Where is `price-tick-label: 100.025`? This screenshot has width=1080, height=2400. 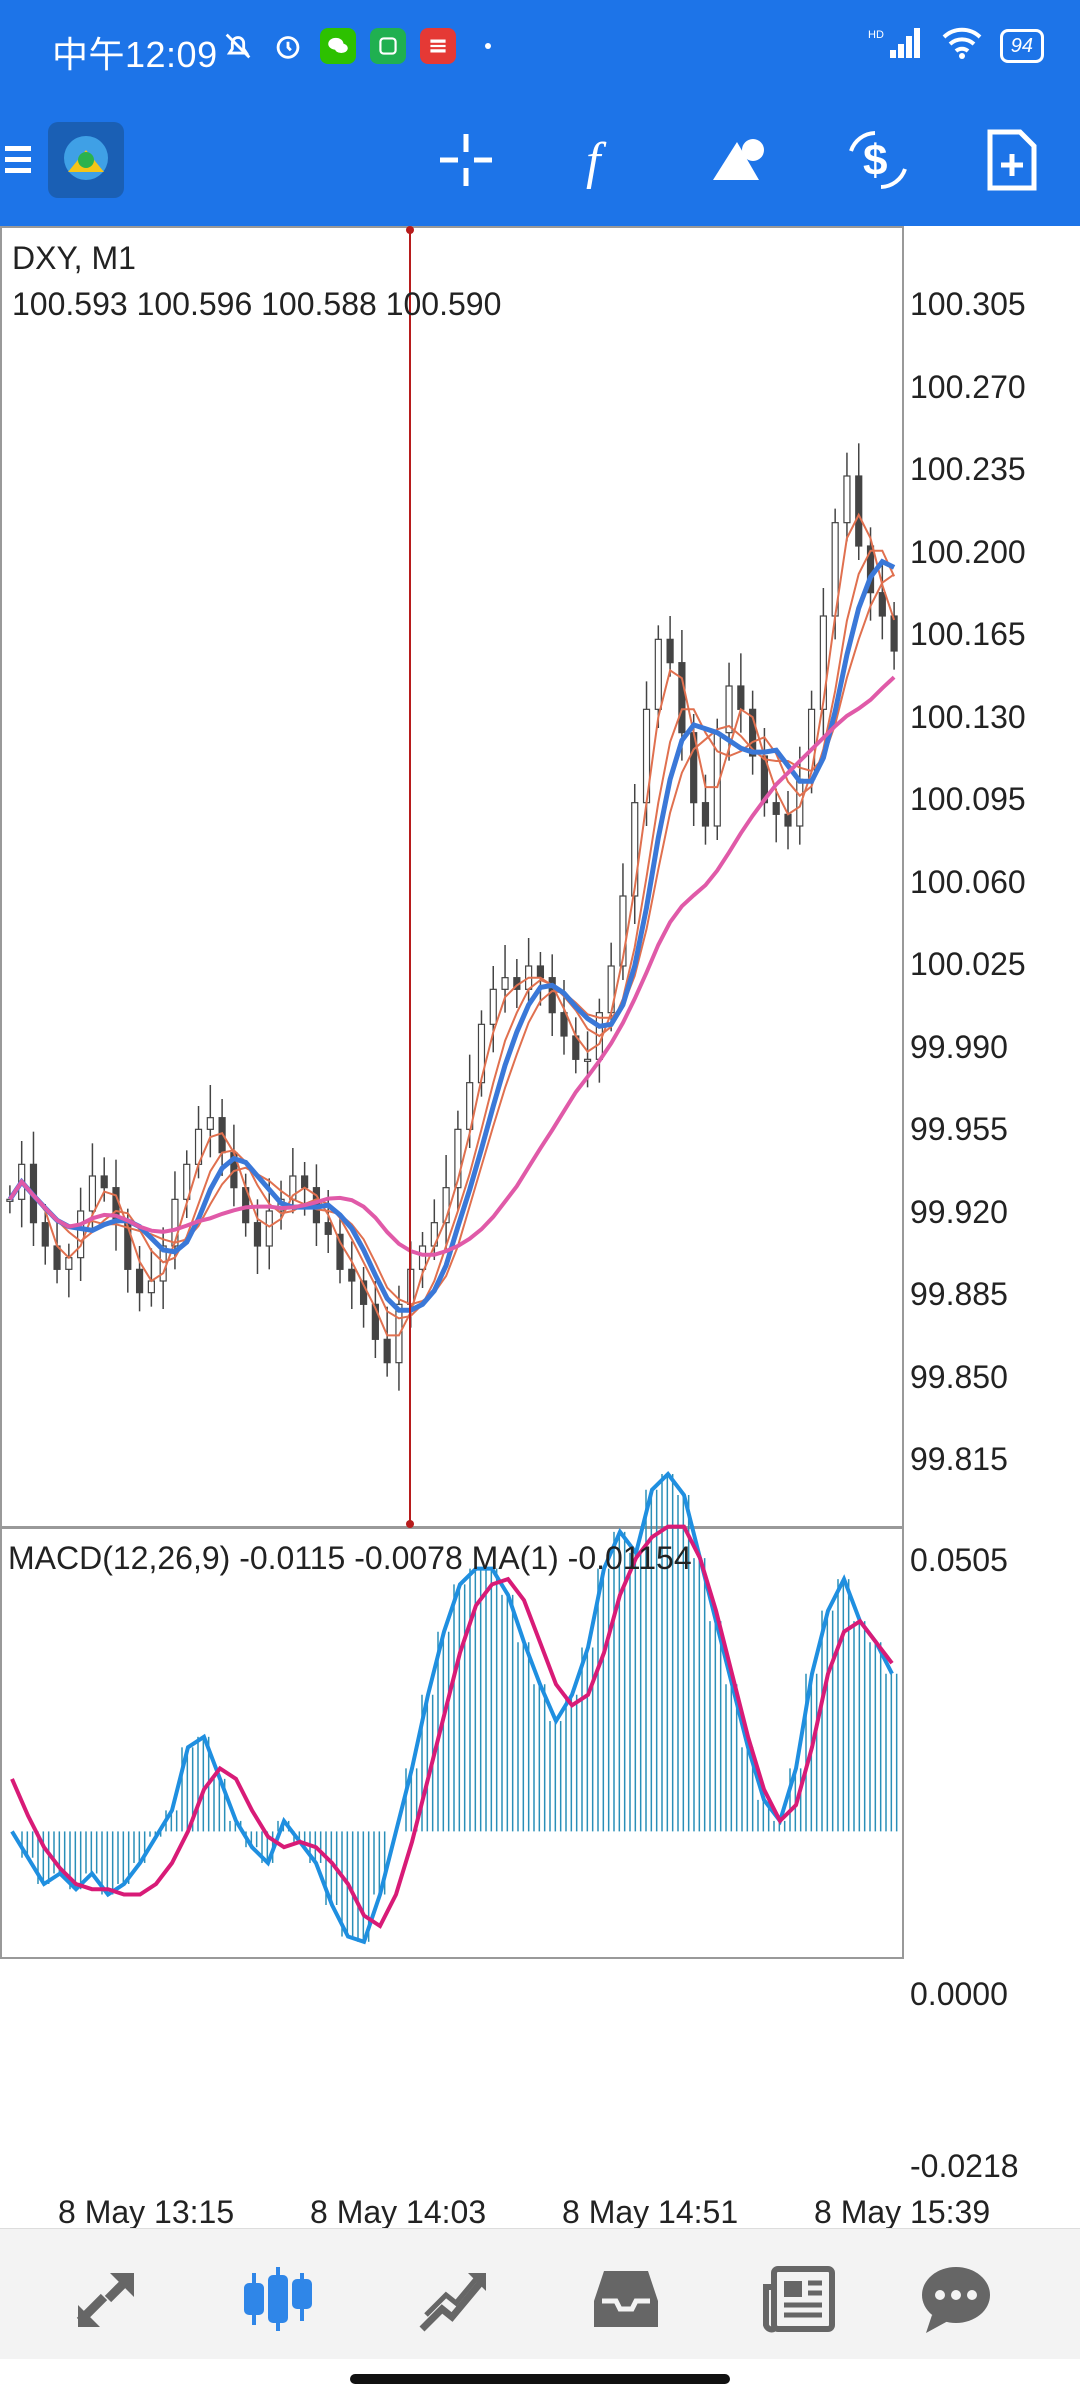 price-tick-label: 100.025 is located at coordinates (968, 964).